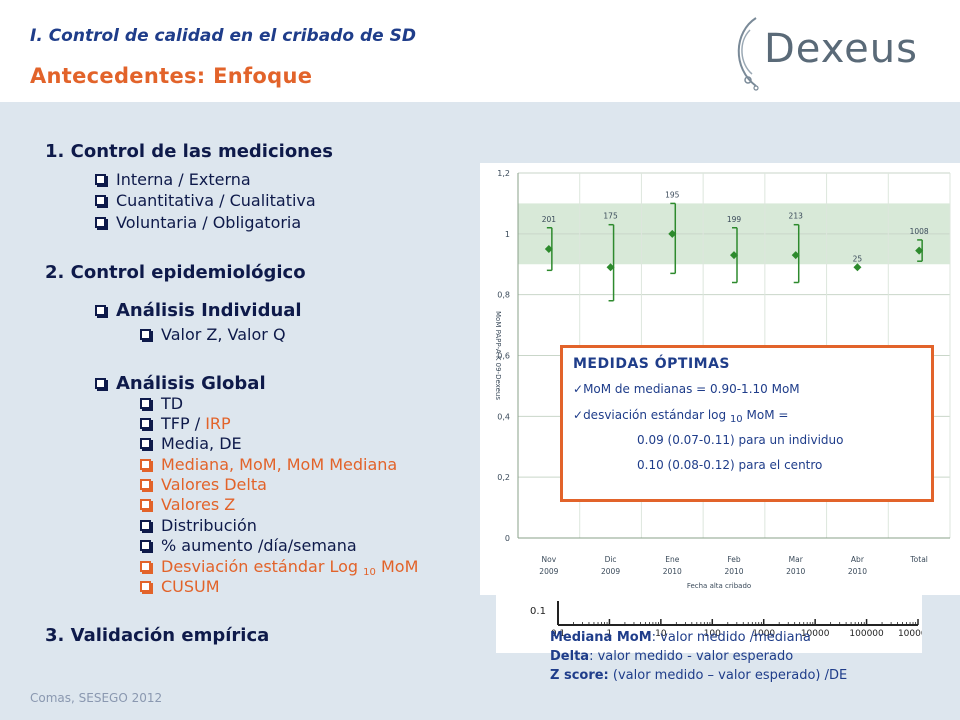  I want to click on box-line-4: 0.10 (0.08-0.12) para el centro, so click(730, 465).